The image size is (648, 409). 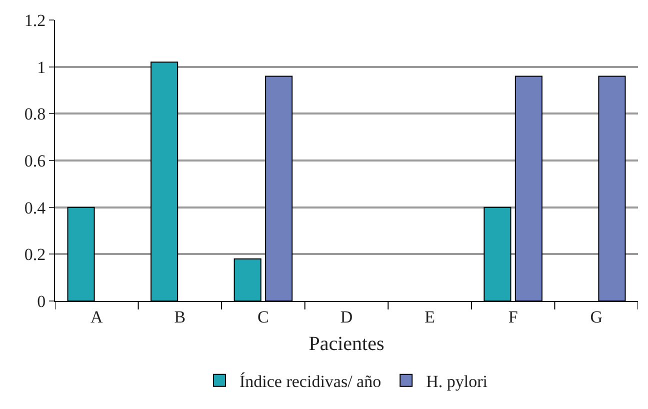 I want to click on x-tick-label: B, so click(x=180, y=316).